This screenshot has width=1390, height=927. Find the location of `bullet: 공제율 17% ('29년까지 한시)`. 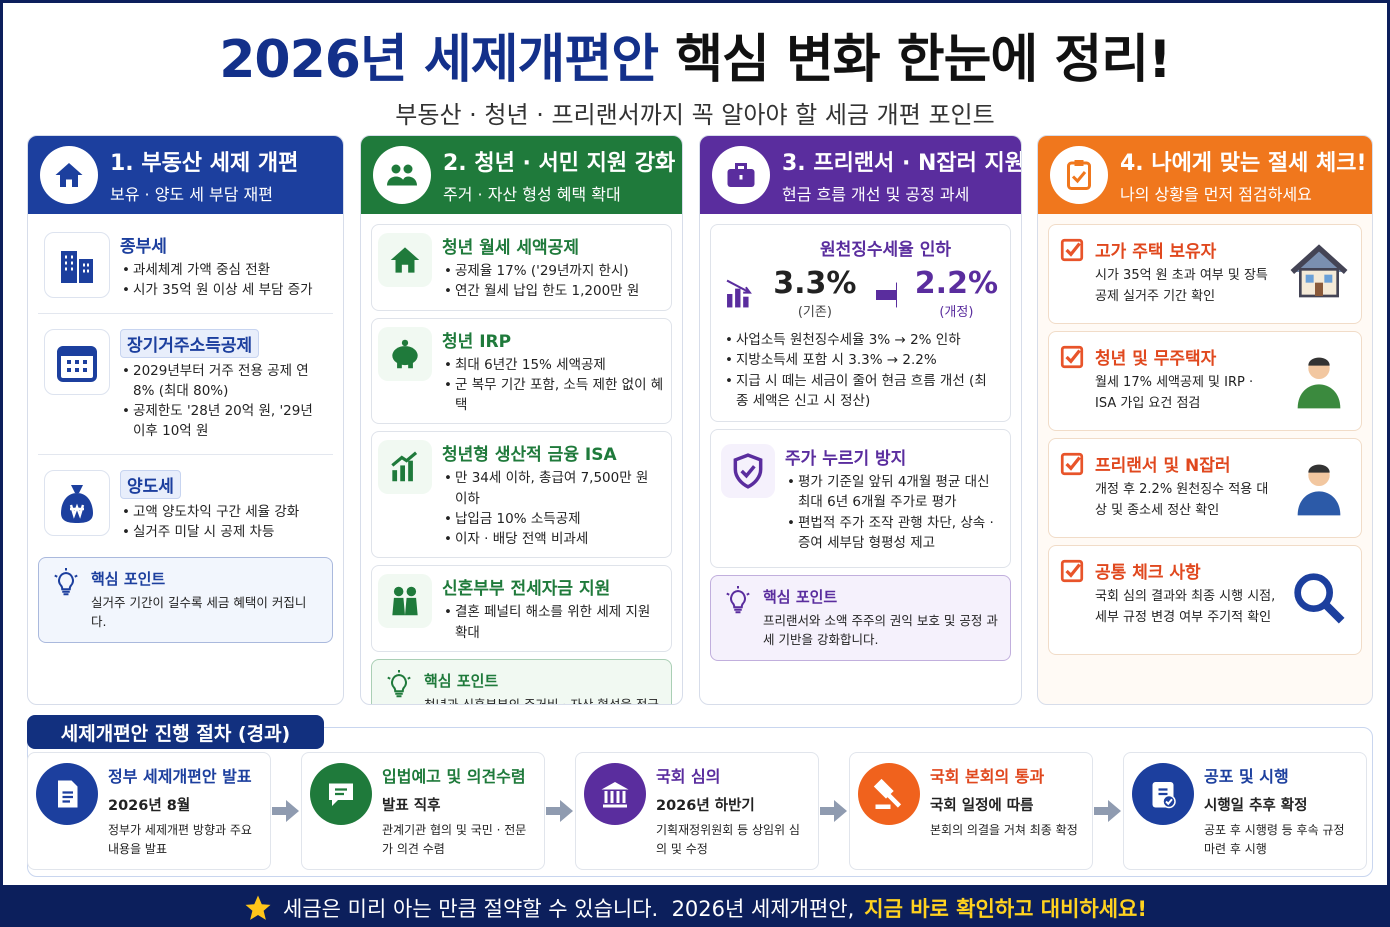

bullet: 공제율 17% ('29년까지 한시) is located at coordinates (540, 271).